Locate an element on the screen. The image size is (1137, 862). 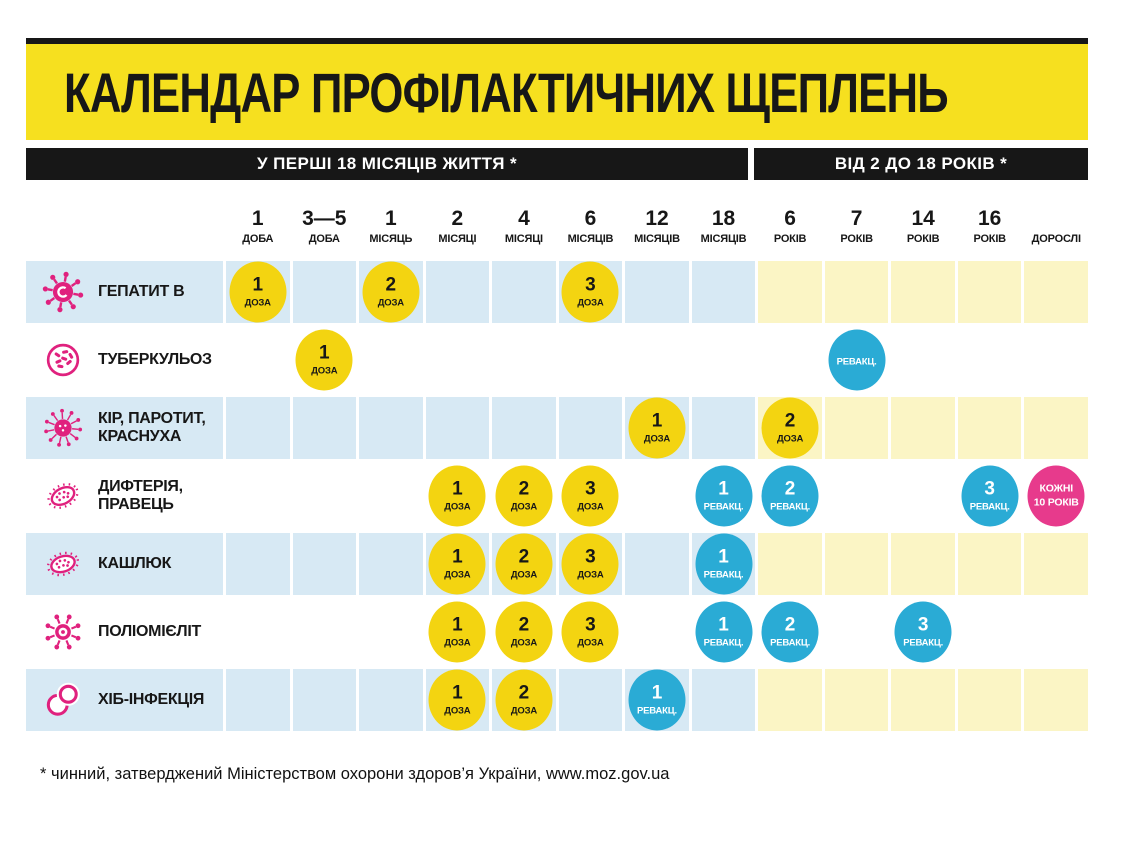
table-cell: 1 РЕВАКЦ. is located at coordinates (724, 496).